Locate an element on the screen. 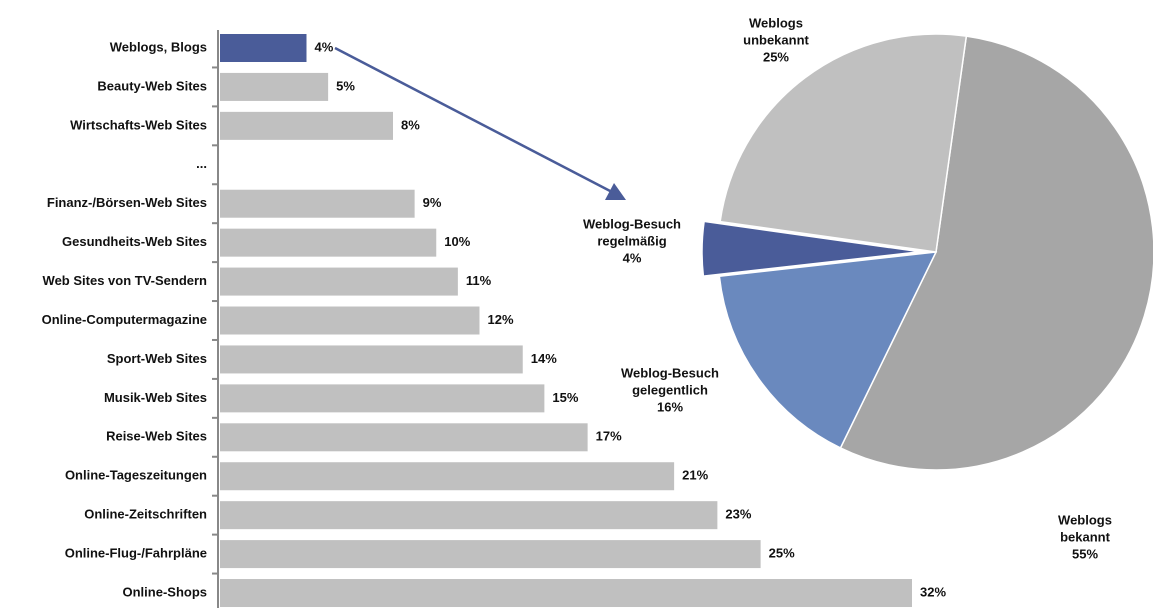 The image size is (1153, 608). slice-name: Weblogs unbekannt is located at coordinates (776, 31).